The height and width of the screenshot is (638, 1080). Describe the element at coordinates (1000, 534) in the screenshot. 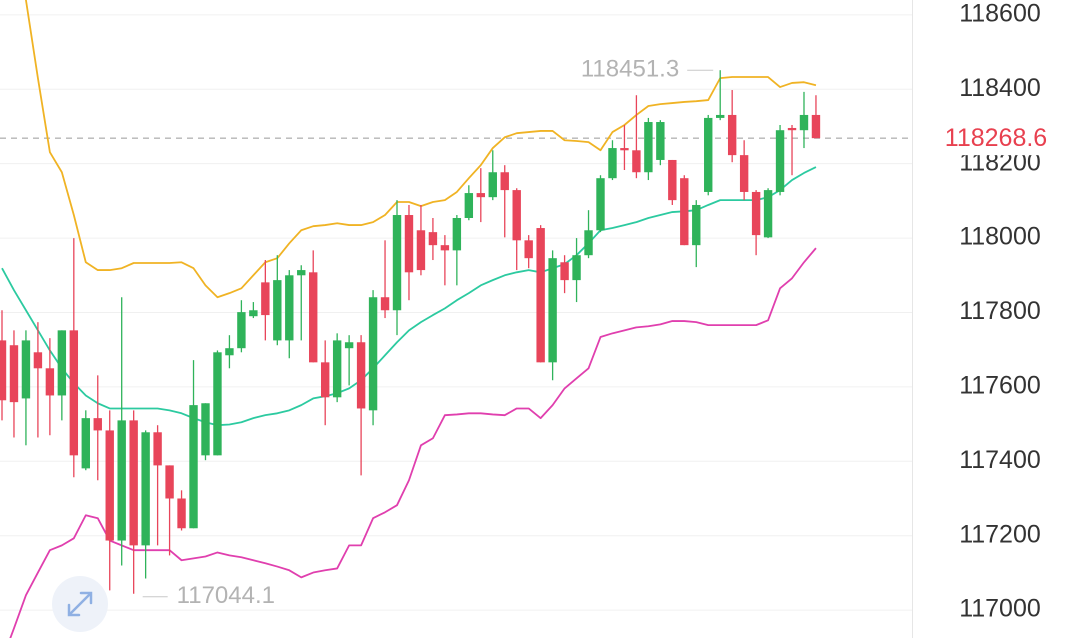

I see `y-tick-label: 117200` at that location.